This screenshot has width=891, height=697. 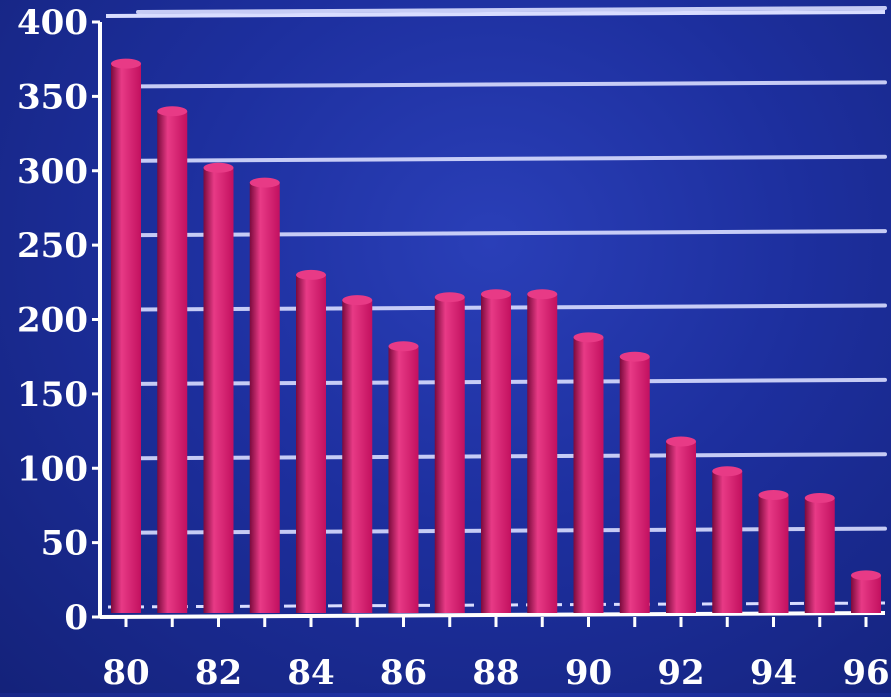 I want to click on x-tick-labels: 80 82 84 86 88 90 92 94 96, so click(x=495, y=673).